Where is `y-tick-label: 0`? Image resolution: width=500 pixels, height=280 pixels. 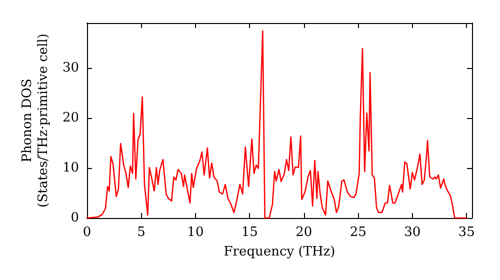 y-tick-label: 0 is located at coordinates (74, 218).